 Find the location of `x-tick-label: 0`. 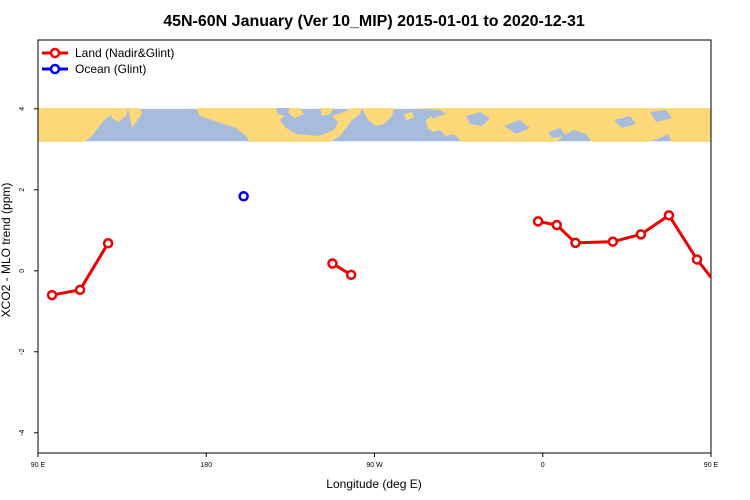

x-tick-label: 0 is located at coordinates (543, 465).